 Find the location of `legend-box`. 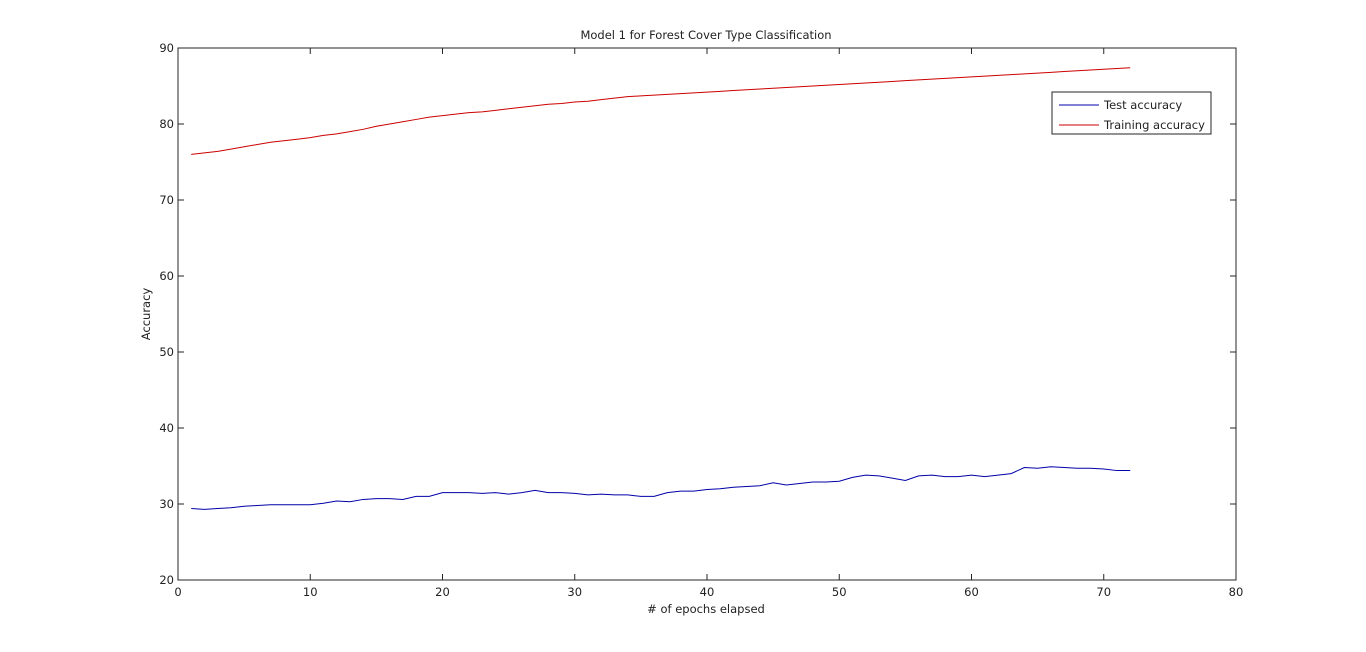

legend-box is located at coordinates (1131, 113).